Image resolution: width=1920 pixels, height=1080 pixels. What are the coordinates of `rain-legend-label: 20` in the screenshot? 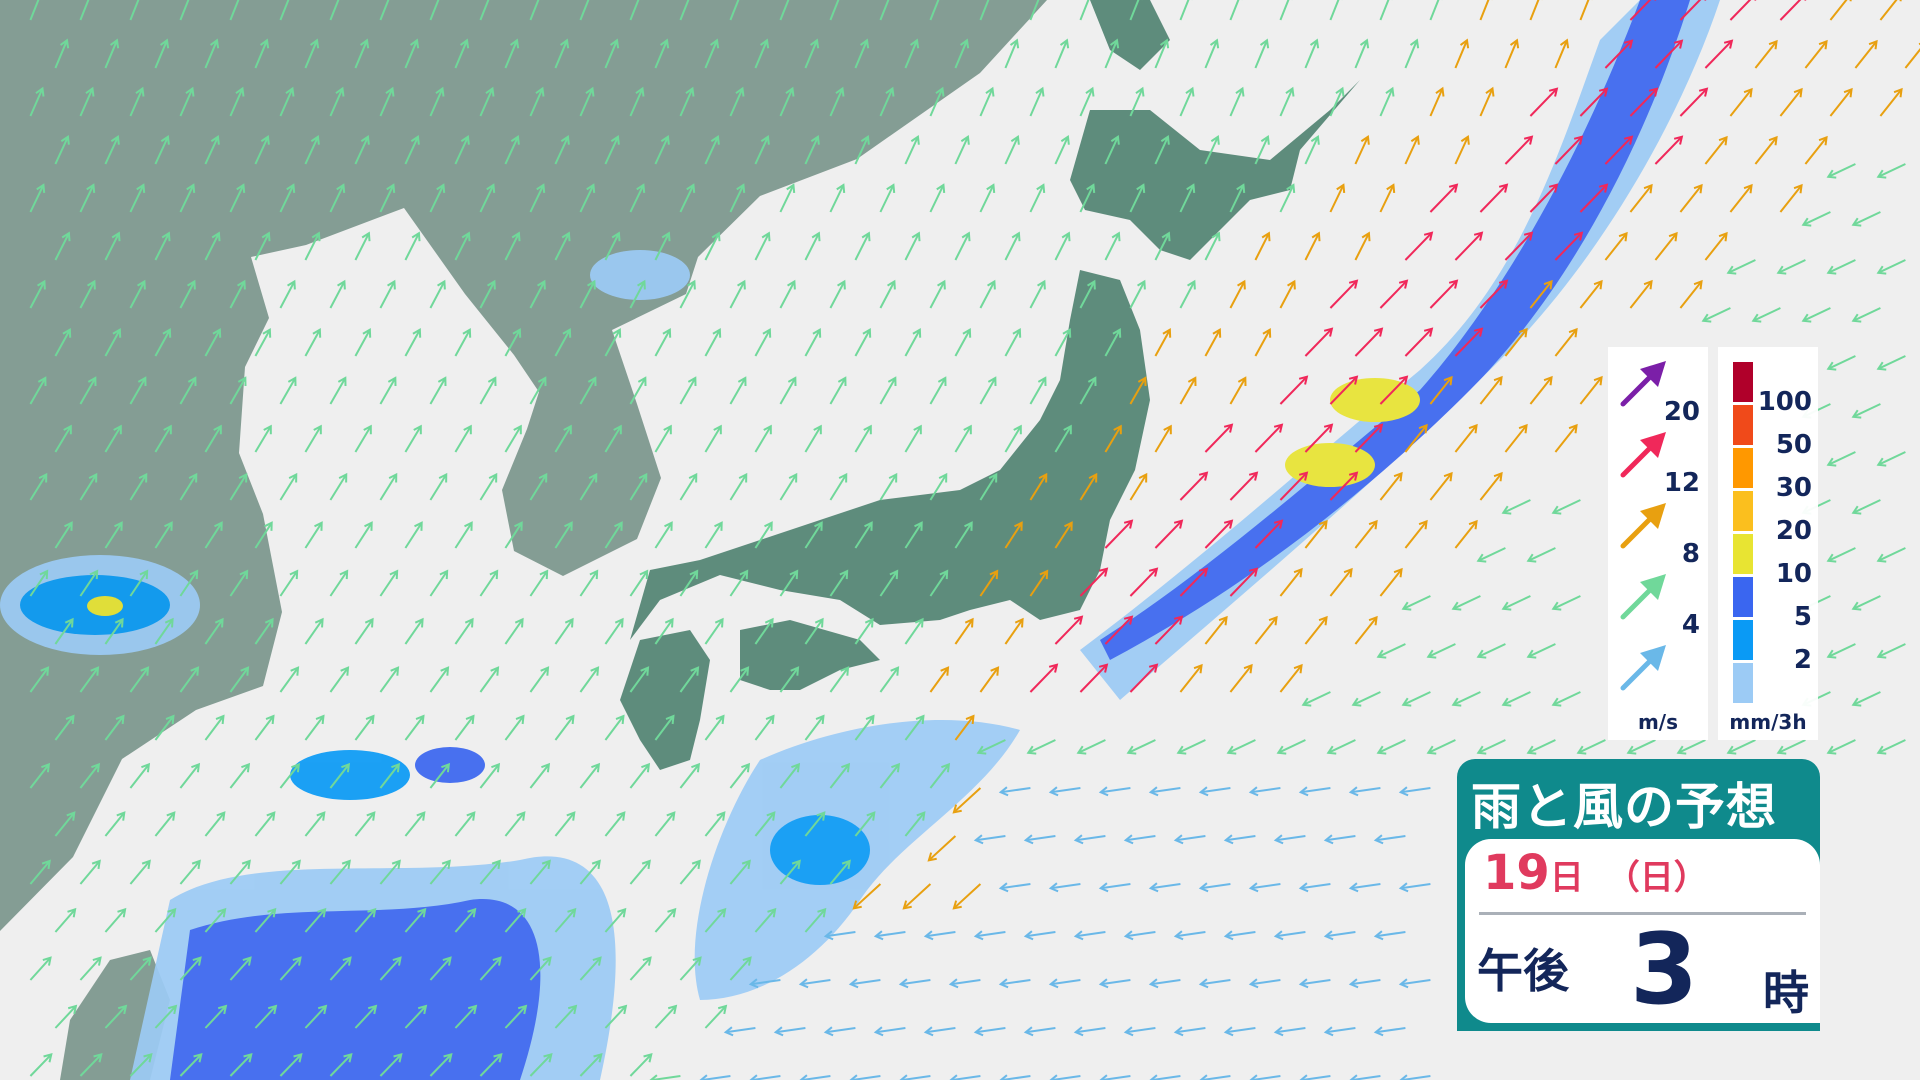 It's located at (1793, 531).